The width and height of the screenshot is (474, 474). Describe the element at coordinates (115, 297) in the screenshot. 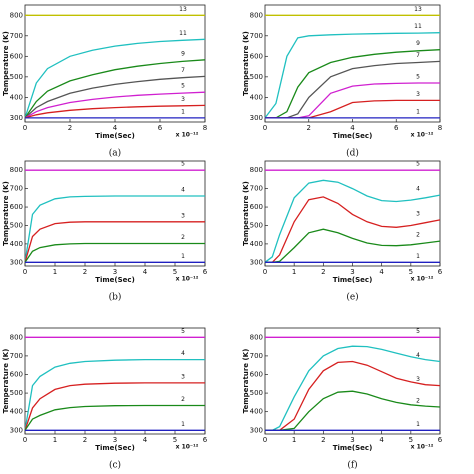

I see `panel-caption: (b)` at that location.